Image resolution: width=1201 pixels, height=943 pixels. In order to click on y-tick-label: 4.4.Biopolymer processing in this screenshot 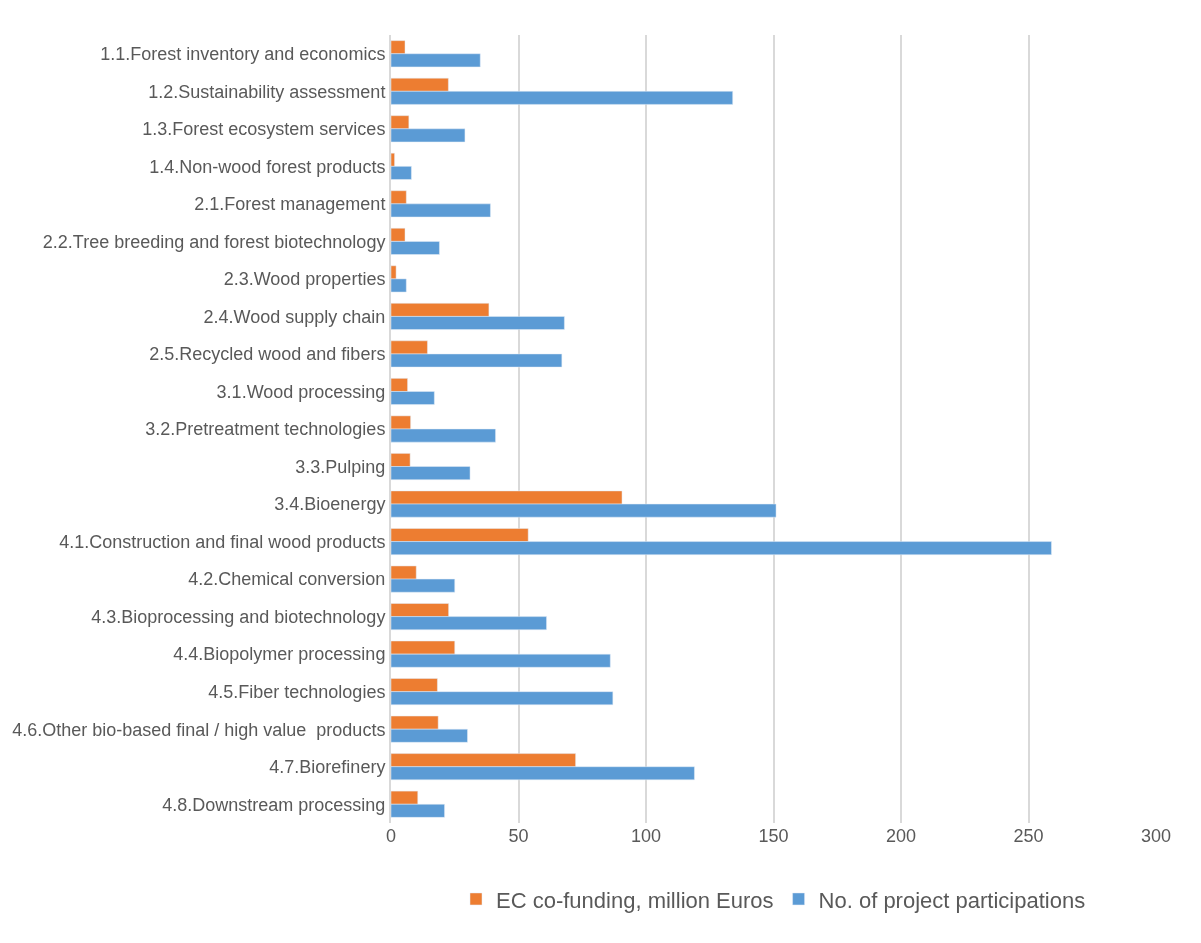, I will do `click(279, 654)`.